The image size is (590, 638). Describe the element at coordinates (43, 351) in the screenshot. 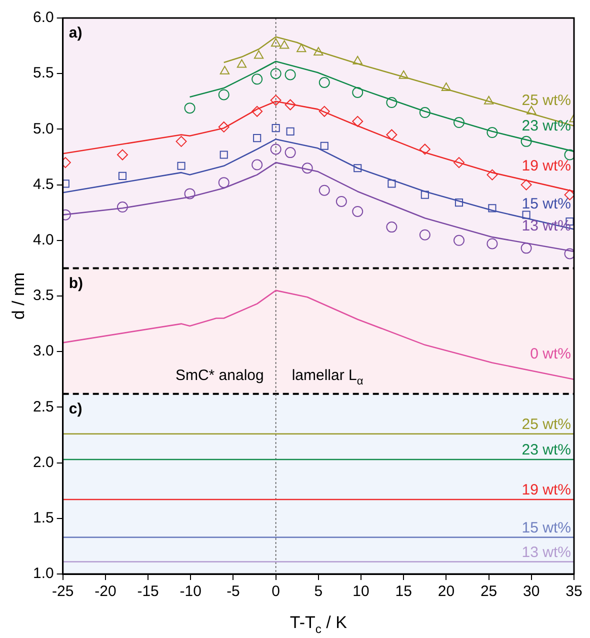

I see `y-tick-label: 3.0` at that location.